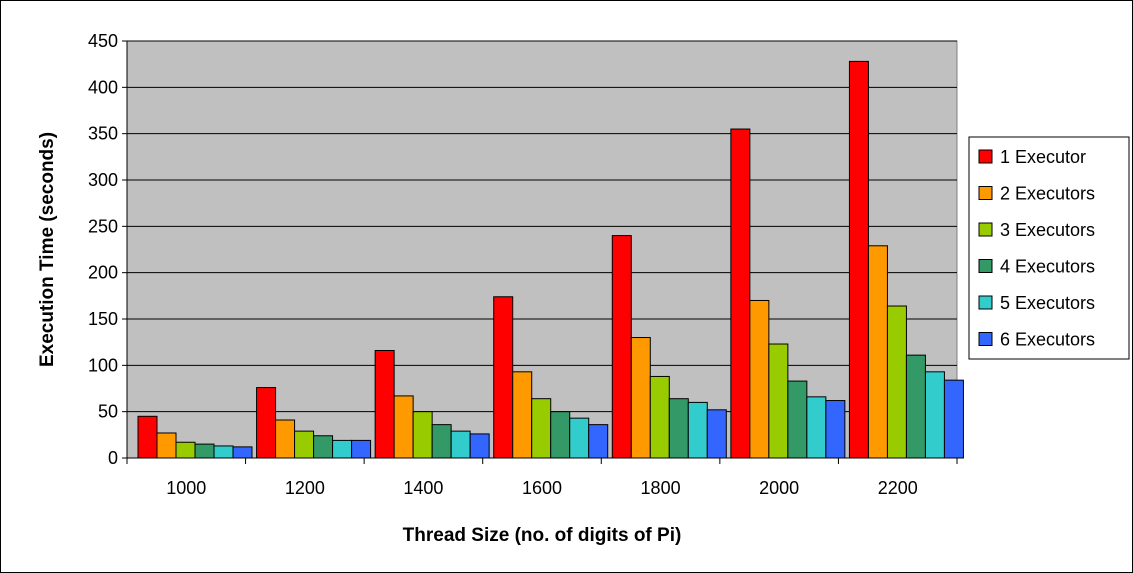 Image resolution: width=1133 pixels, height=573 pixels. I want to click on y-tick-label: 300, so click(103, 180).